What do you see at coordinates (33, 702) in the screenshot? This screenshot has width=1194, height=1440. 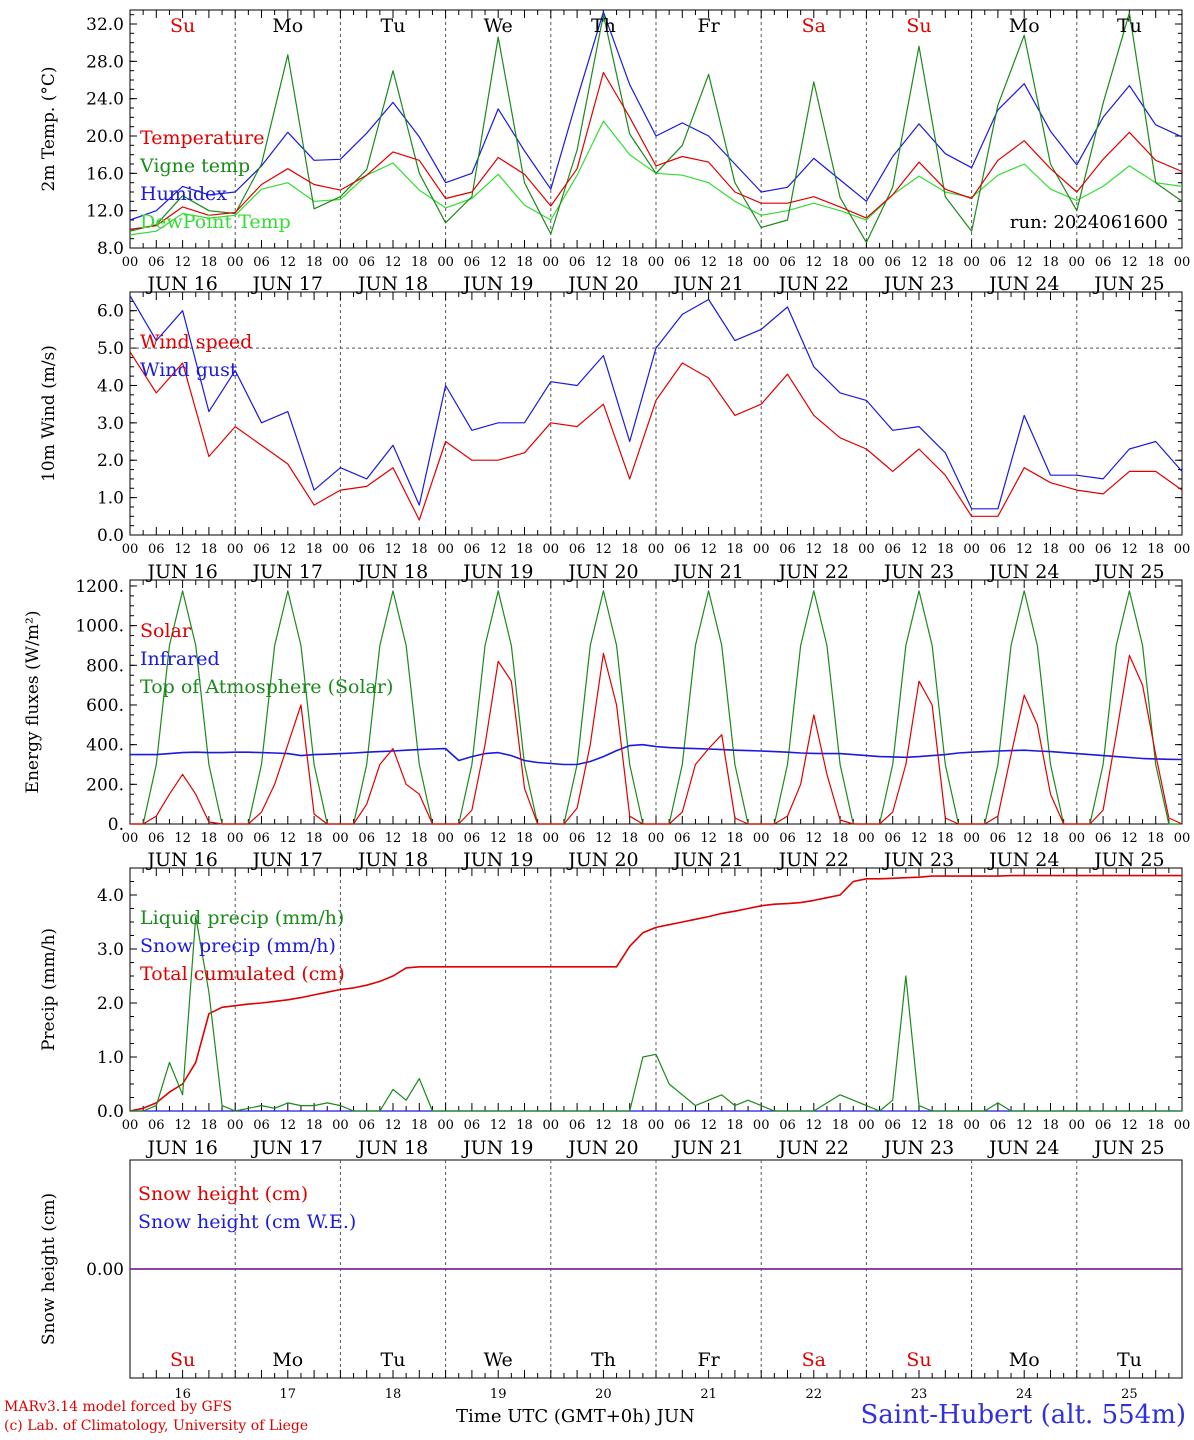 I see `y-axis-title: Energy fluxes (W/m²)` at bounding box center [33, 702].